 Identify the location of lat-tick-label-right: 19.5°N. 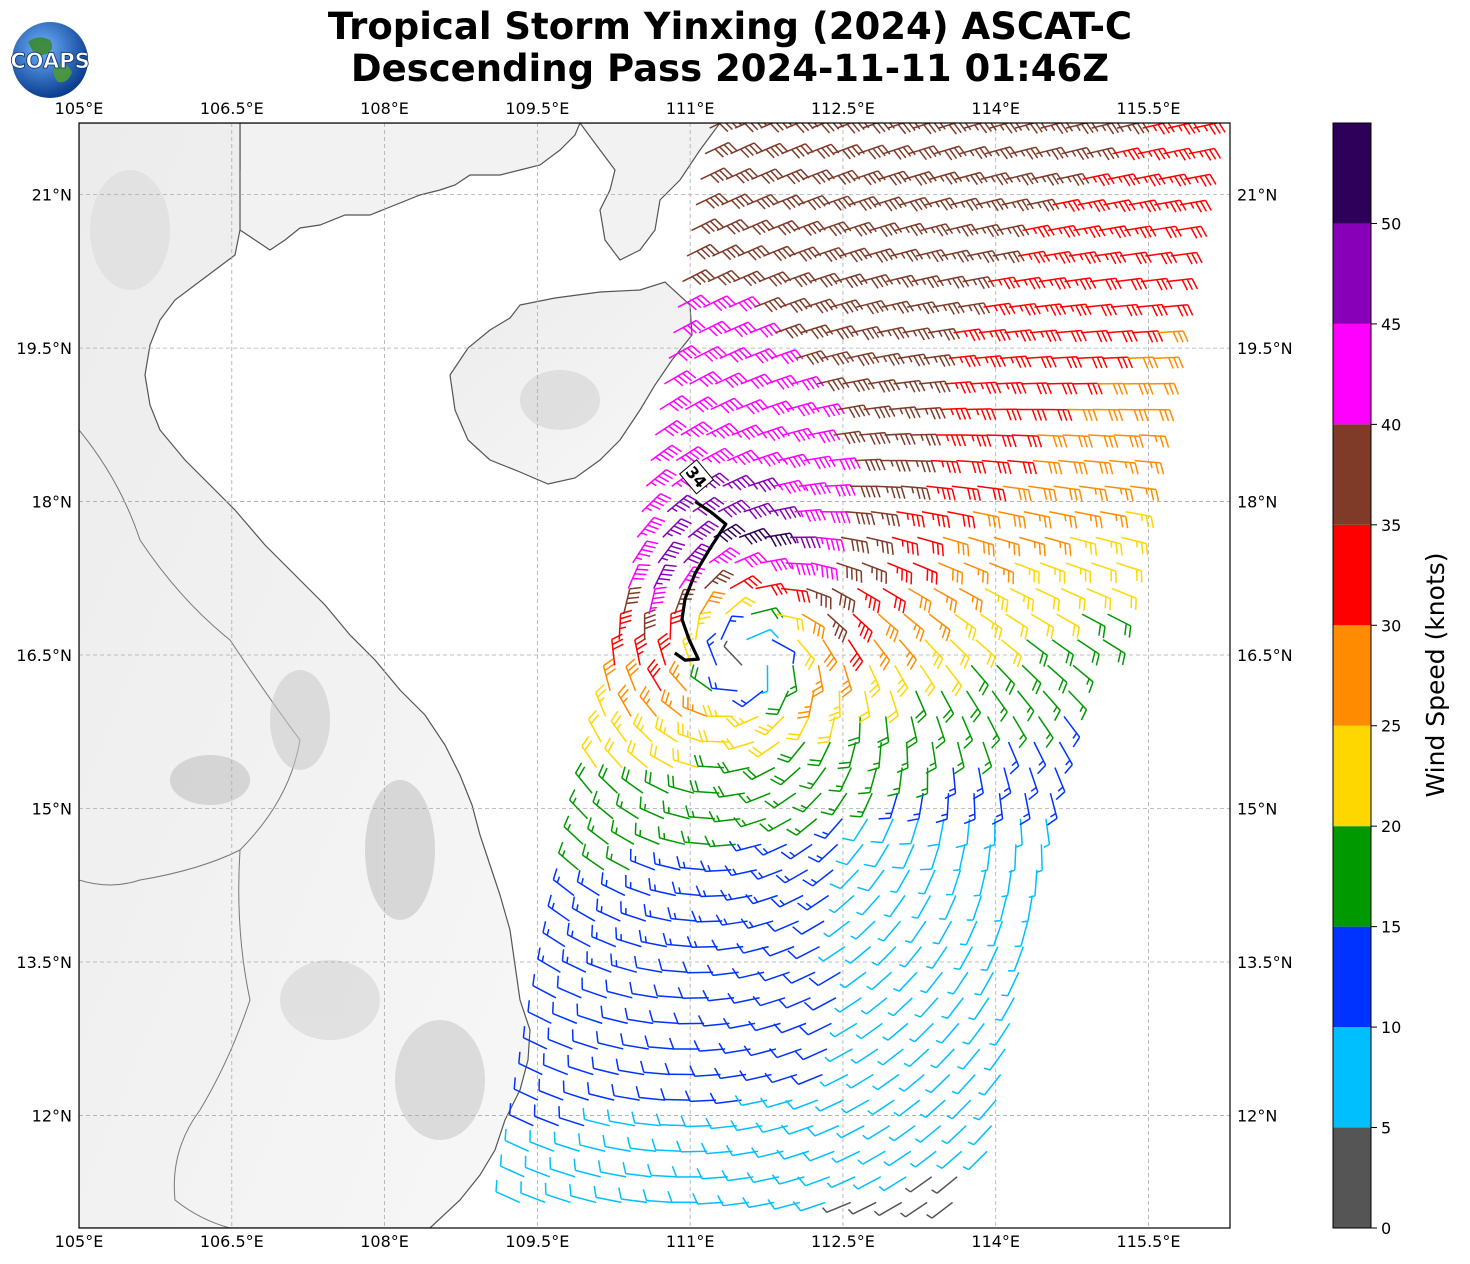
(1265, 348).